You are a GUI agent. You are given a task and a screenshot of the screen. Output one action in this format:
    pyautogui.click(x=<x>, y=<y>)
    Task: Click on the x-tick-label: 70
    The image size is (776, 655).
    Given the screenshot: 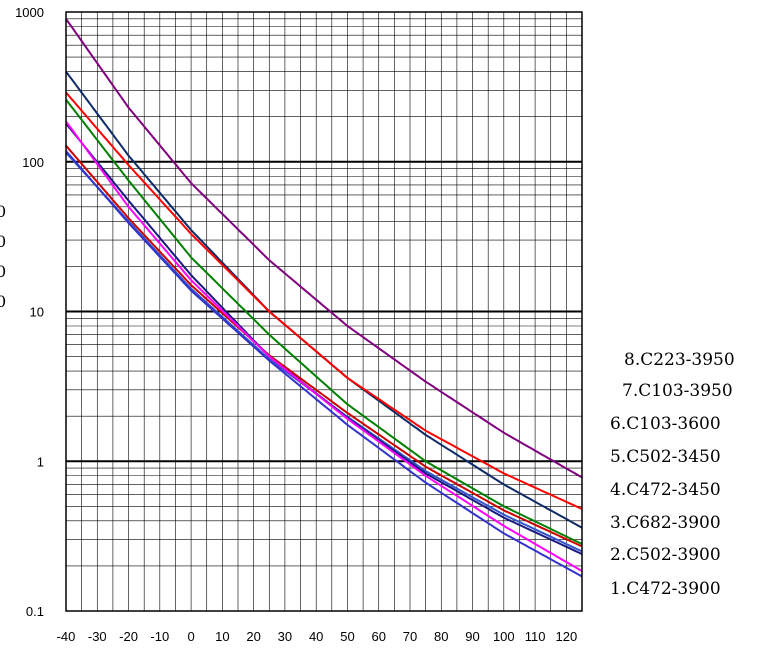 What is the action you would take?
    pyautogui.click(x=410, y=636)
    